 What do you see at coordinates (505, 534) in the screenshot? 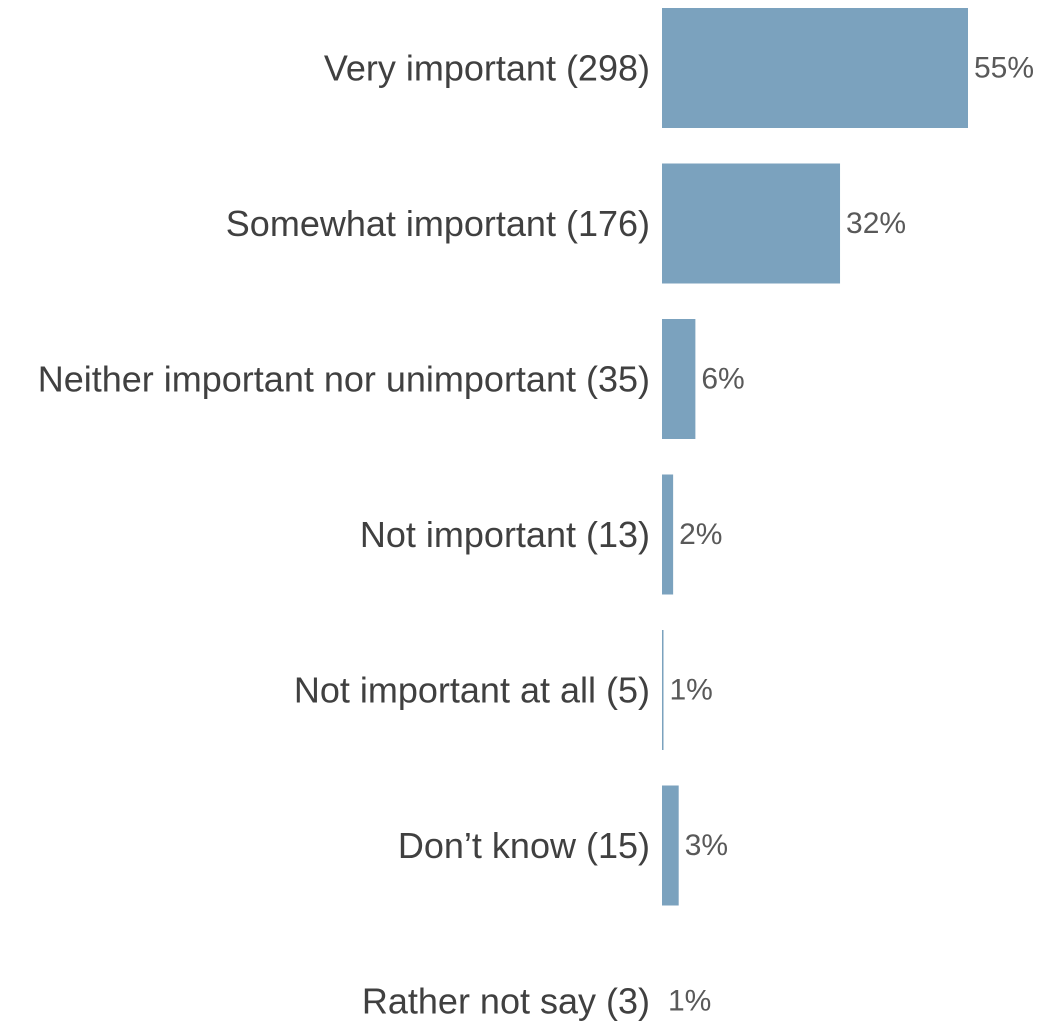
I see `category-label-not-important: Not important (13)` at bounding box center [505, 534].